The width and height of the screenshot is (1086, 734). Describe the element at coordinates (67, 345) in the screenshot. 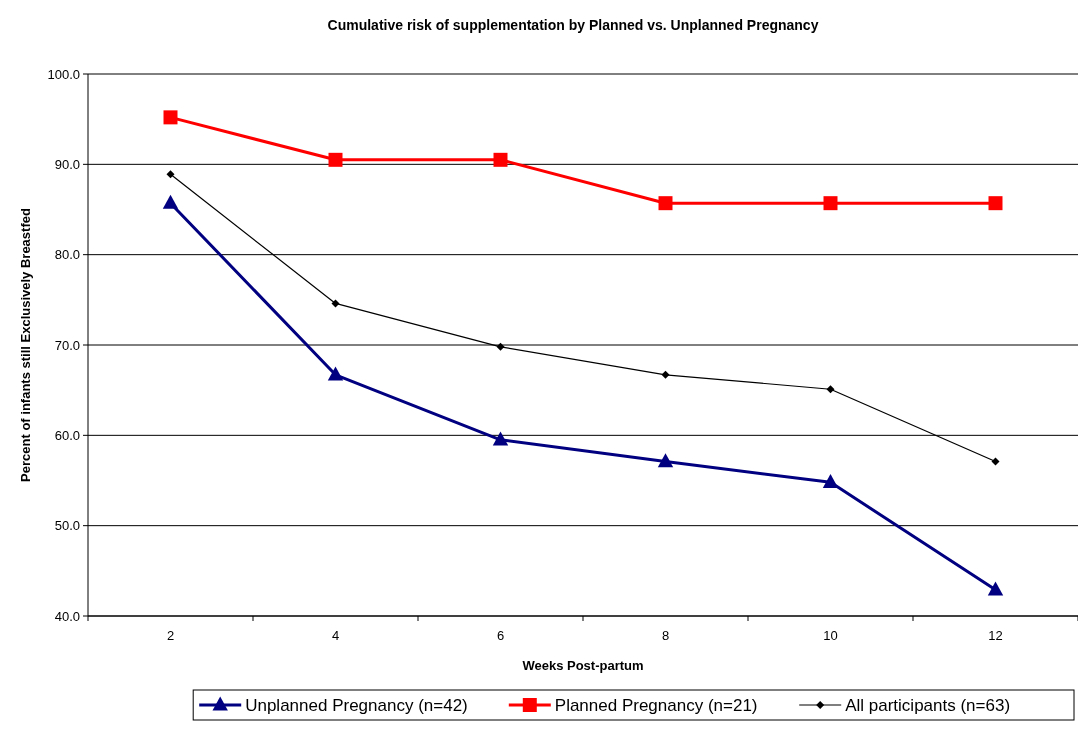

I see `y-tick-label: 70.0` at that location.